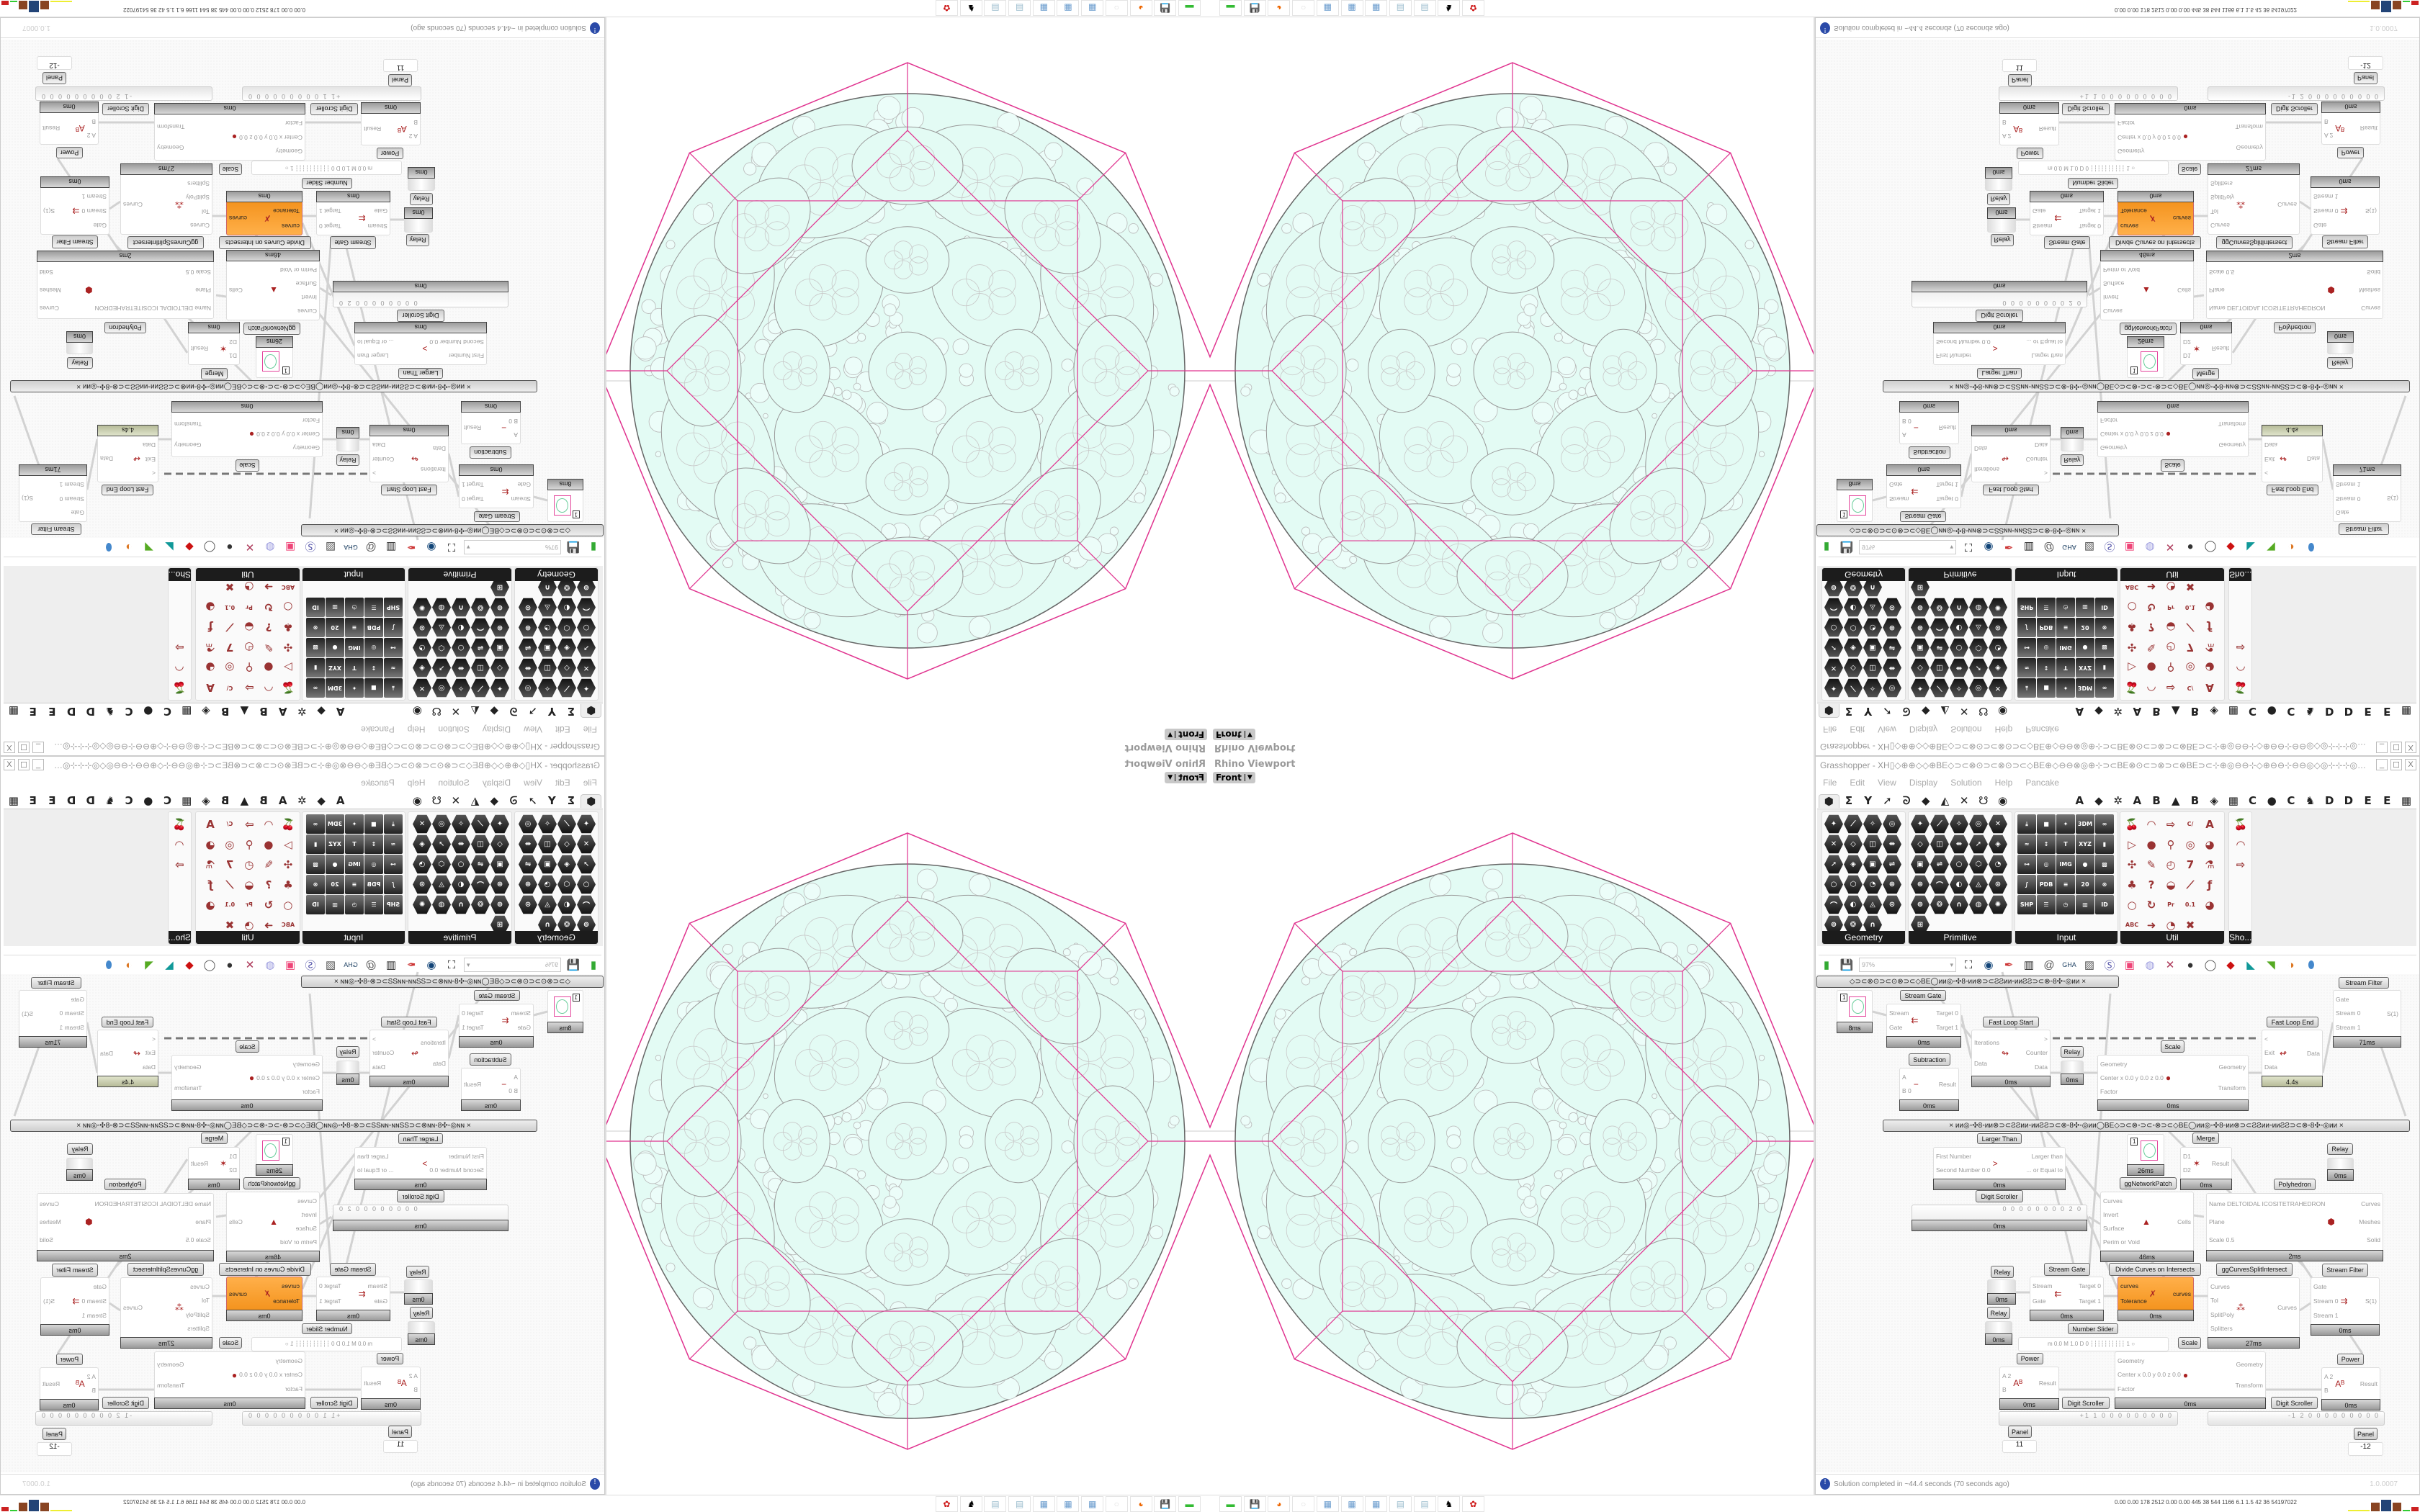  What do you see at coordinates (2296, 1418) in the screenshot?
I see `digit-scroller: -1 2 0 0 0 0 0 0 0 0 0` at bounding box center [2296, 1418].